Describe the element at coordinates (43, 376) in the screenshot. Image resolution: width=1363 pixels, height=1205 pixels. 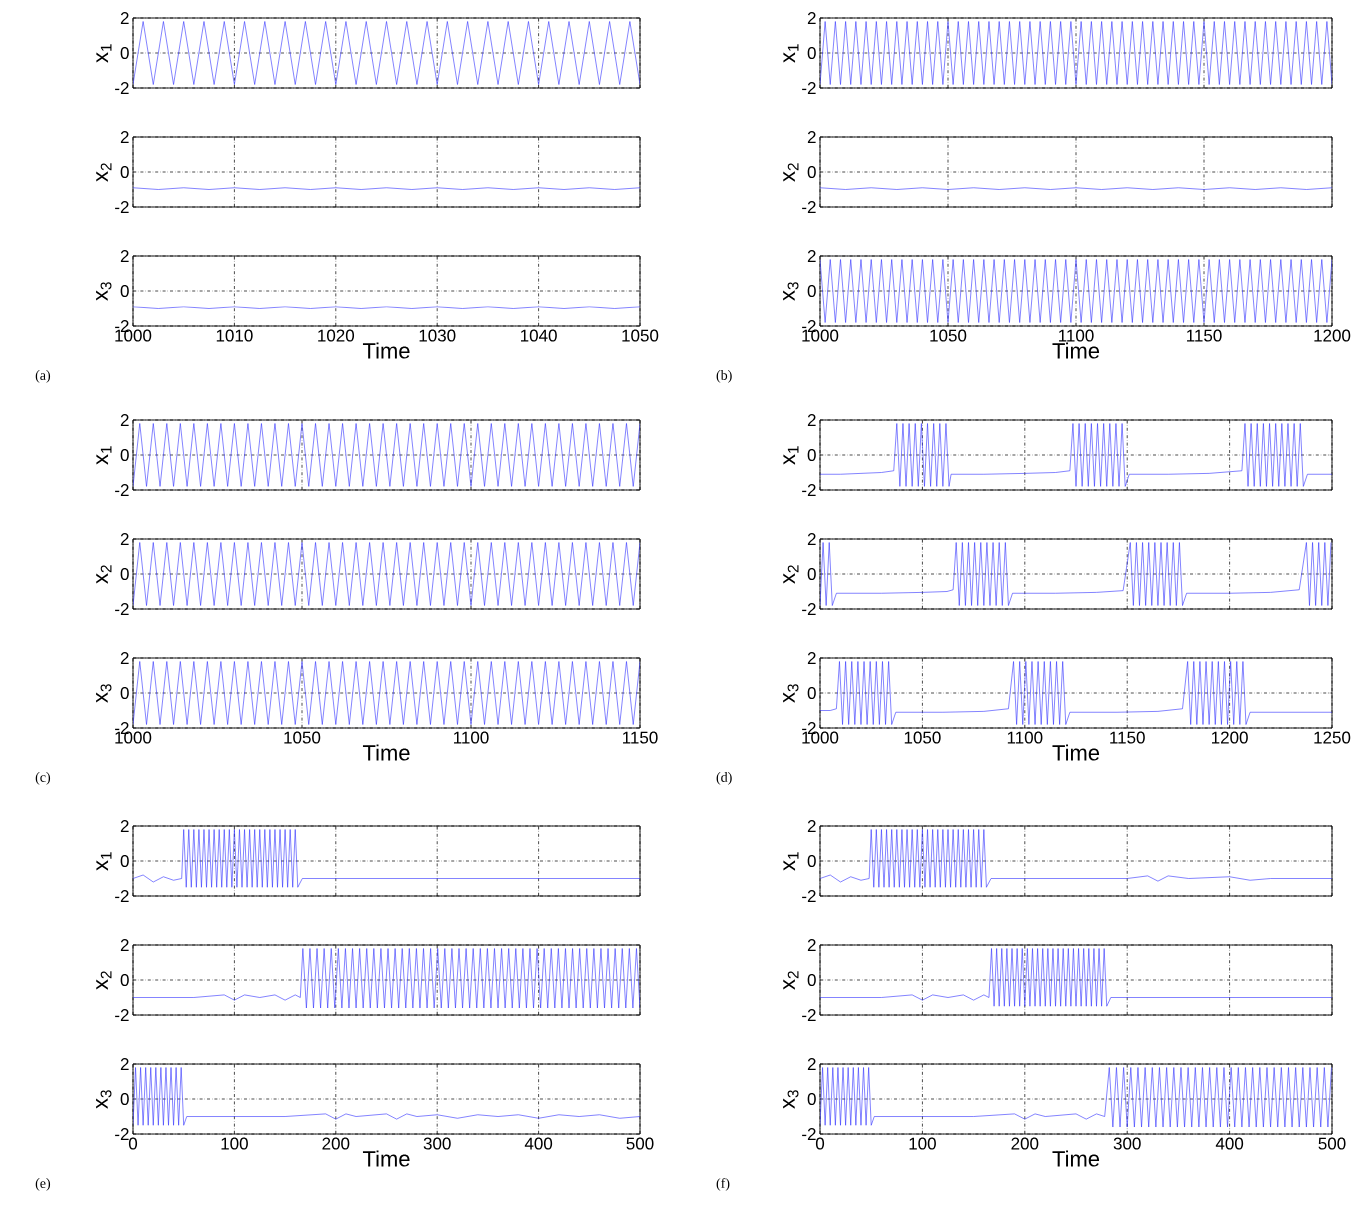
I see `text: (a)` at that location.